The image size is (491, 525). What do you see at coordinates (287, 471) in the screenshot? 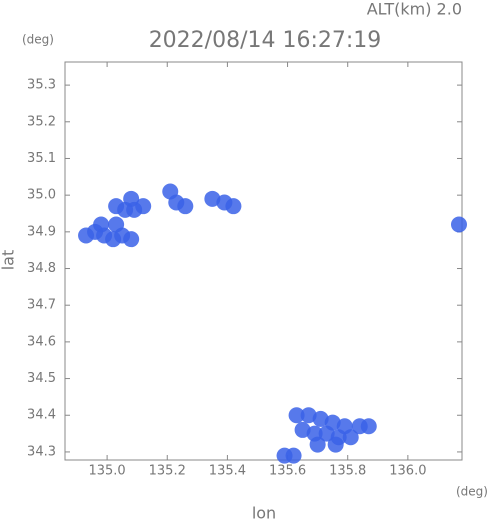
I see `x-tick-label: 135.6` at bounding box center [287, 471].